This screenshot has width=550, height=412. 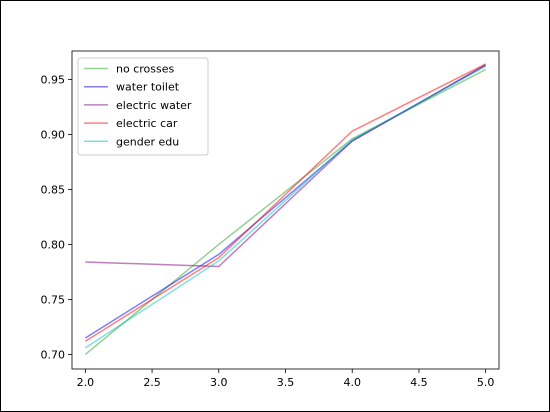 I want to click on x-axis: 2.0 2.5 3.0 3.5 4.0 4.5 5.0, so click(x=286, y=379).